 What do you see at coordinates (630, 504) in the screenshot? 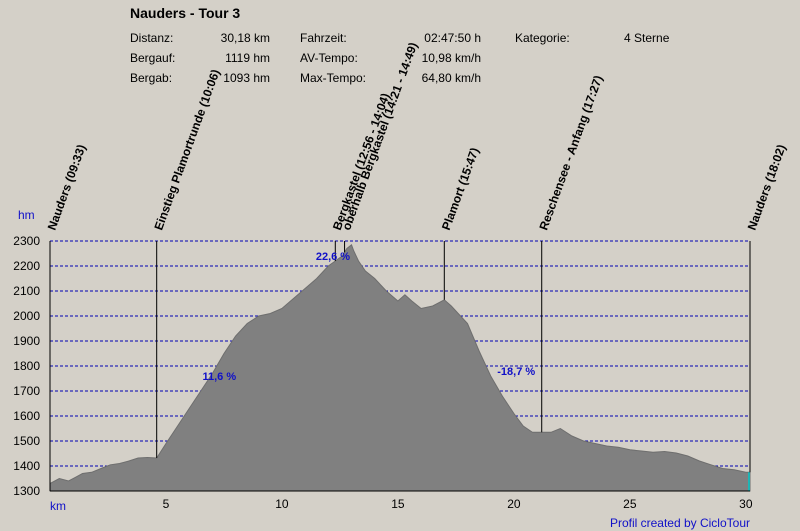
I see `x-tick-label: 25` at bounding box center [630, 504].